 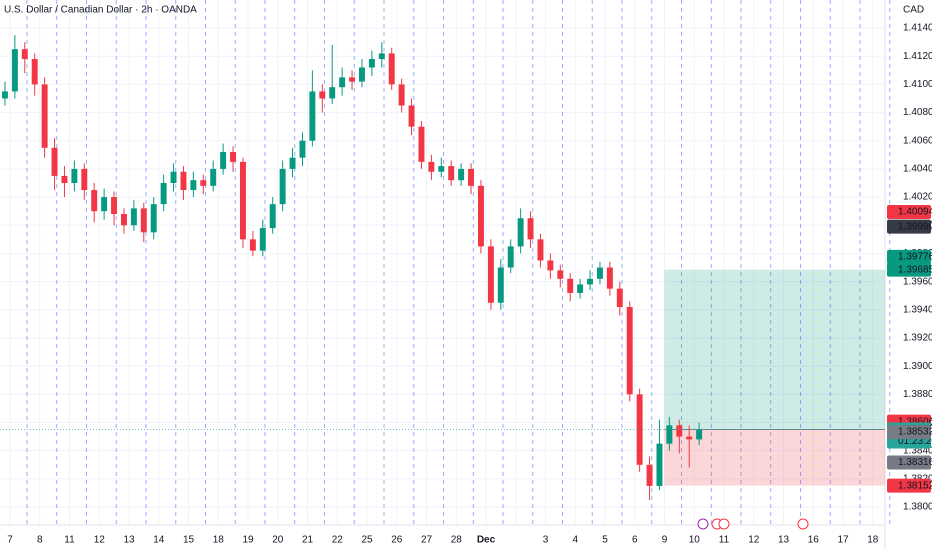 I want to click on x-tick-label: 22, so click(x=338, y=540).